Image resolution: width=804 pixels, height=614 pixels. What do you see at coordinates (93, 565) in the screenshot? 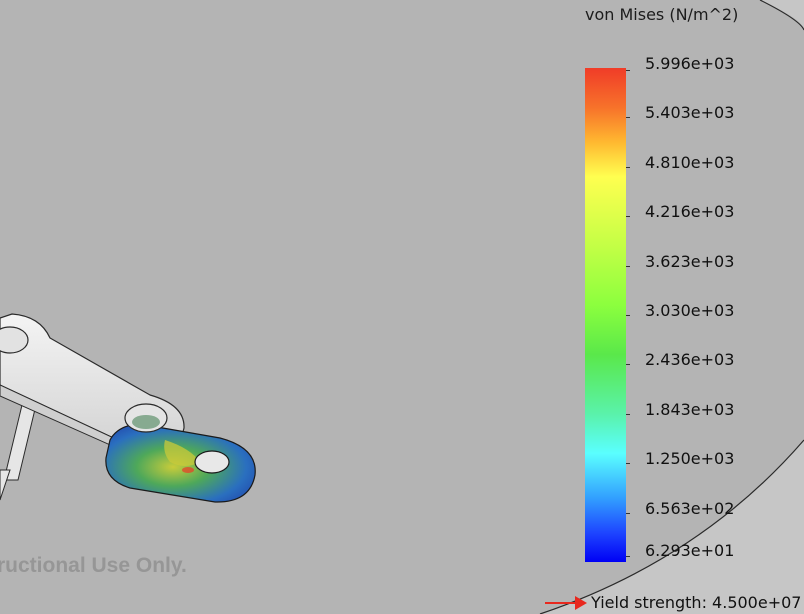
I see `watermark-text: tructional Use Only.` at bounding box center [93, 565].